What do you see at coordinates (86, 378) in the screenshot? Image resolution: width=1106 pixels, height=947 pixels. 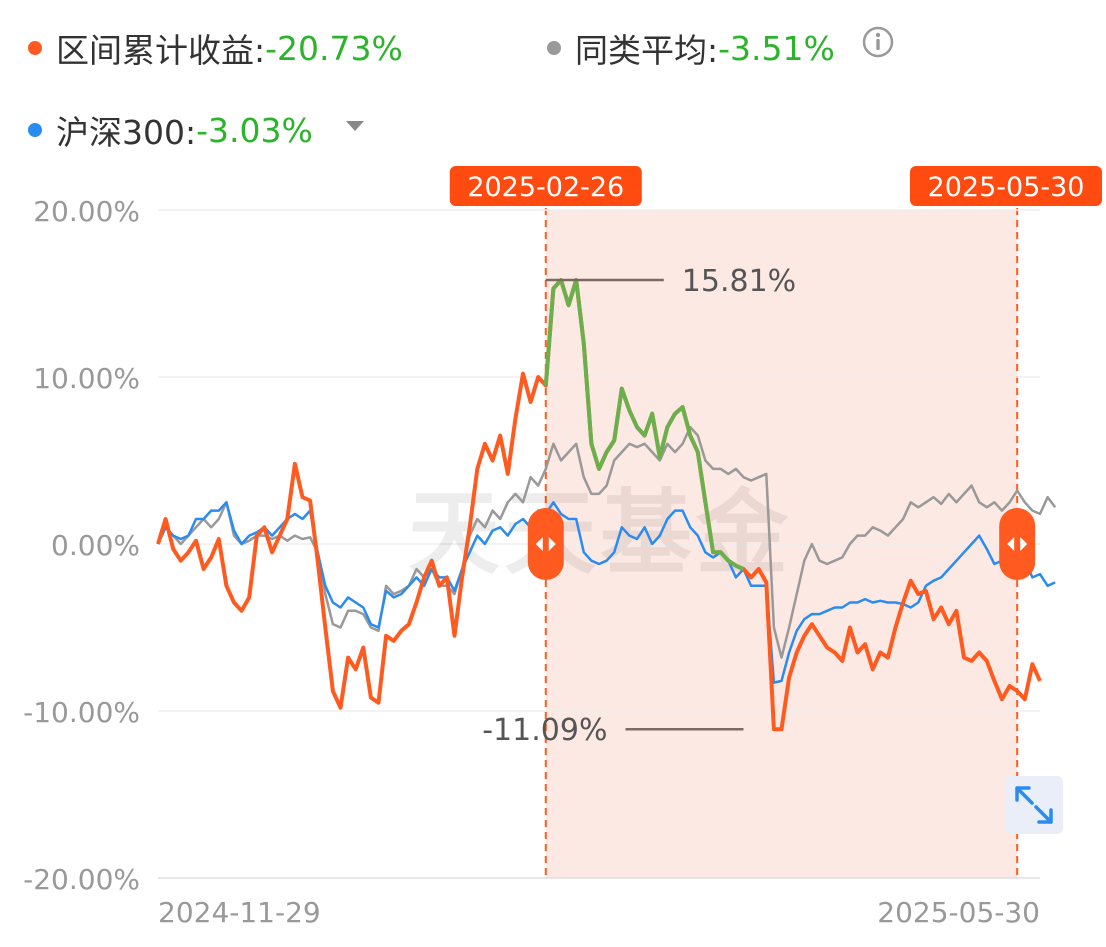 I see `y-tick-label: 10.00%` at bounding box center [86, 378].